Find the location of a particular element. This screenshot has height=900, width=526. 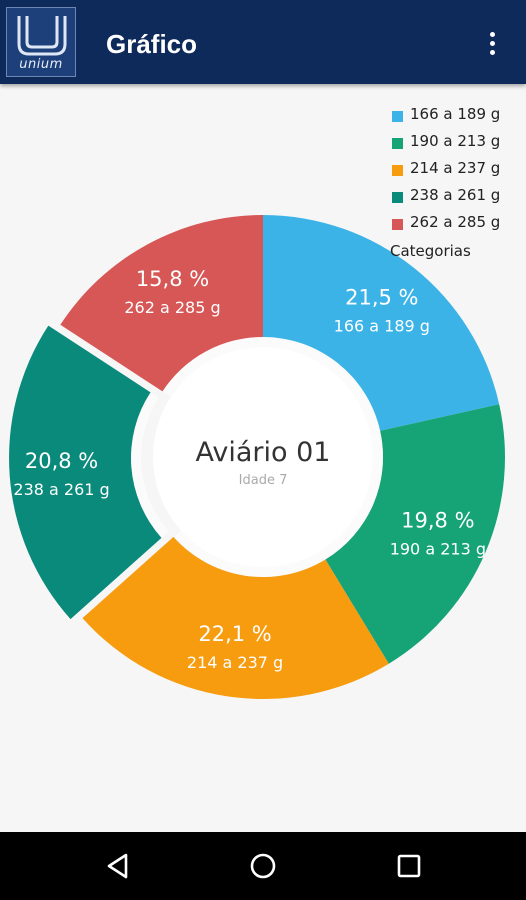

overflow-menu-button is located at coordinates (492, 44).